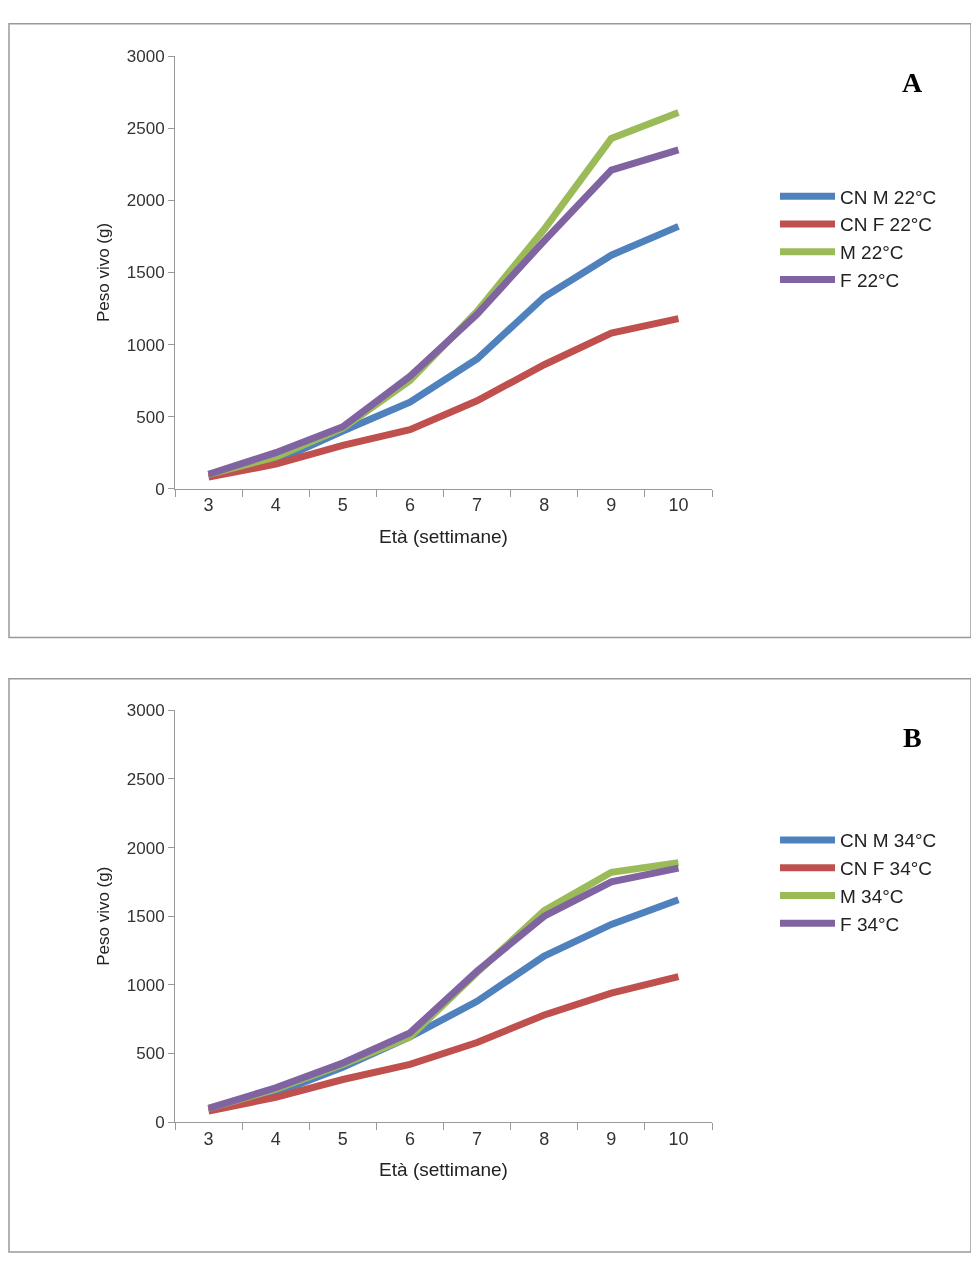  I want to click on legend-label: M 34°C, so click(872, 896).